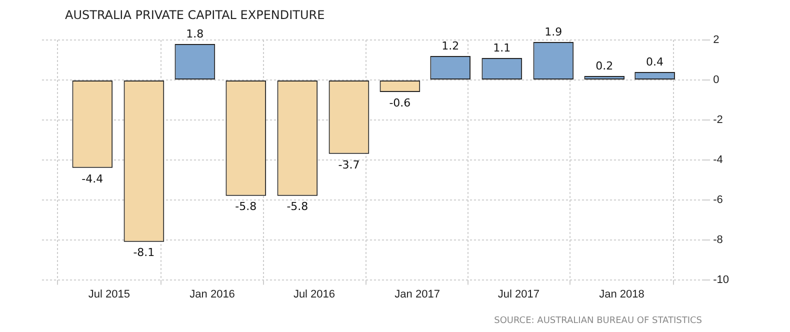 This screenshot has height=332, width=790. What do you see at coordinates (718, 200) in the screenshot?
I see `y-tick-label: -6` at bounding box center [718, 200].